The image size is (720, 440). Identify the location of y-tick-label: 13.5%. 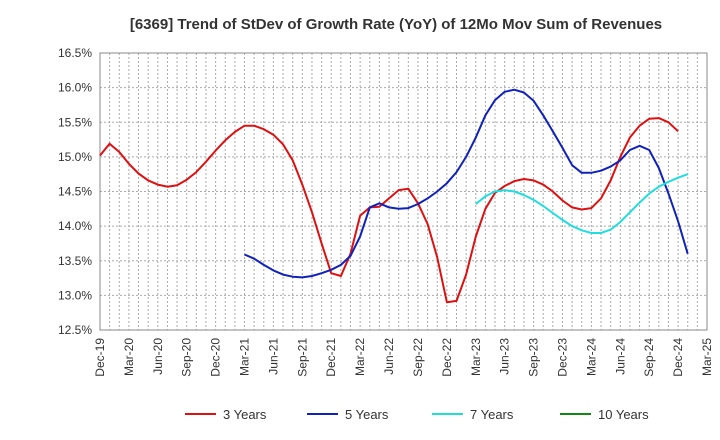
(75, 261).